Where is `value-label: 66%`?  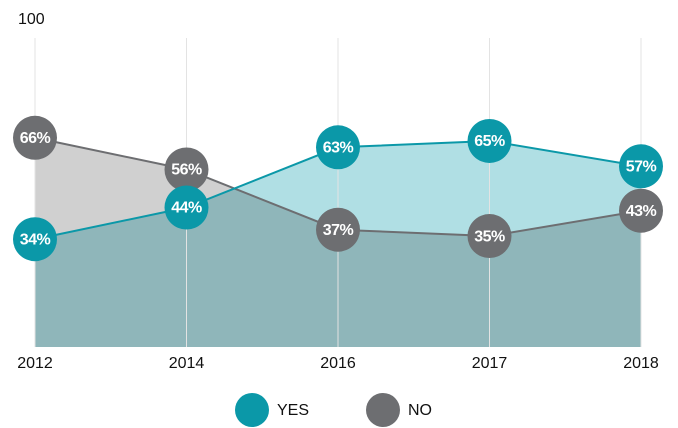 value-label: 66% is located at coordinates (35, 138).